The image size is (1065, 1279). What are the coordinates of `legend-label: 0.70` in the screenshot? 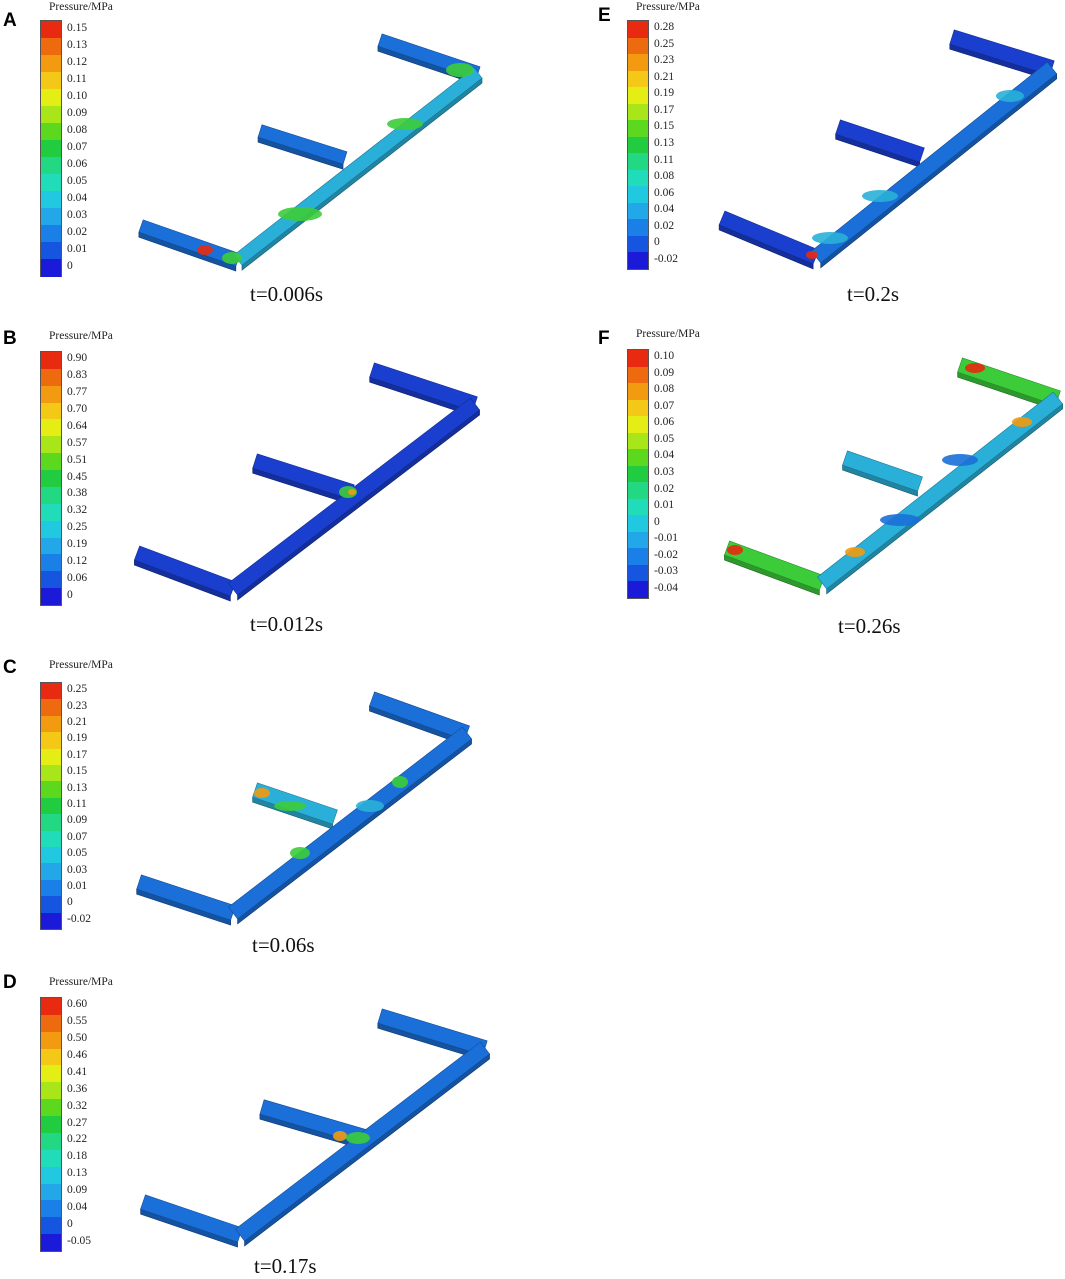 It's located at (77, 409).